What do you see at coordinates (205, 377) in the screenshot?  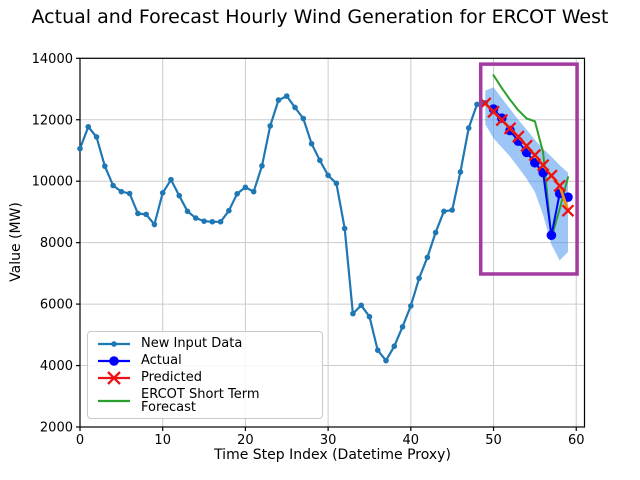 I see `legend-item-predicted: Predicted` at bounding box center [205, 377].